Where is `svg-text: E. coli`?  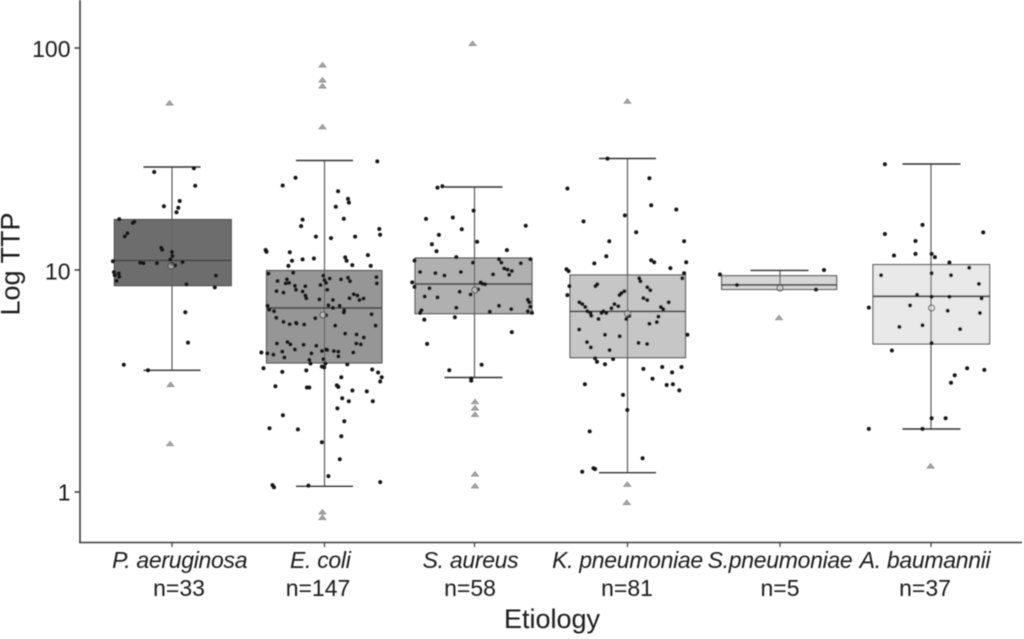 svg-text: E. coli is located at coordinates (321, 560).